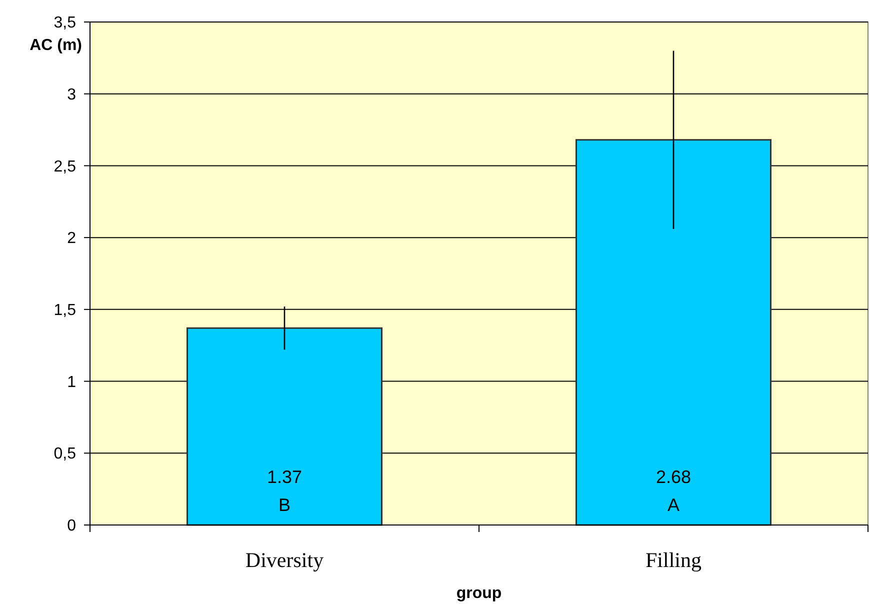 This screenshot has height=604, width=870. What do you see at coordinates (284, 505) in the screenshot?
I see `annotation: B` at bounding box center [284, 505].